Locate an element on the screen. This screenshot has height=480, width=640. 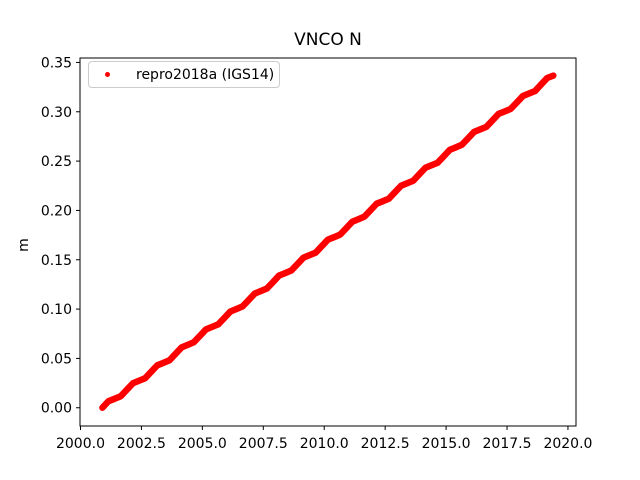
x-tick-label: 2005.0 is located at coordinates (202, 444).